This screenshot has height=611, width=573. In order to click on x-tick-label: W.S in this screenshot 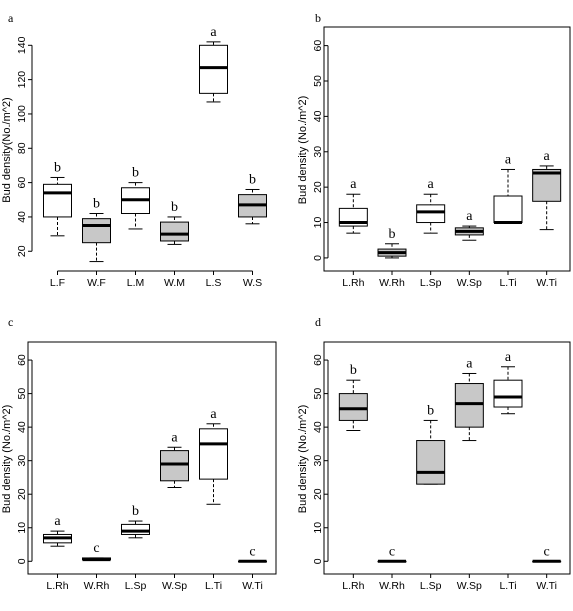, I will do `click(252, 283)`.